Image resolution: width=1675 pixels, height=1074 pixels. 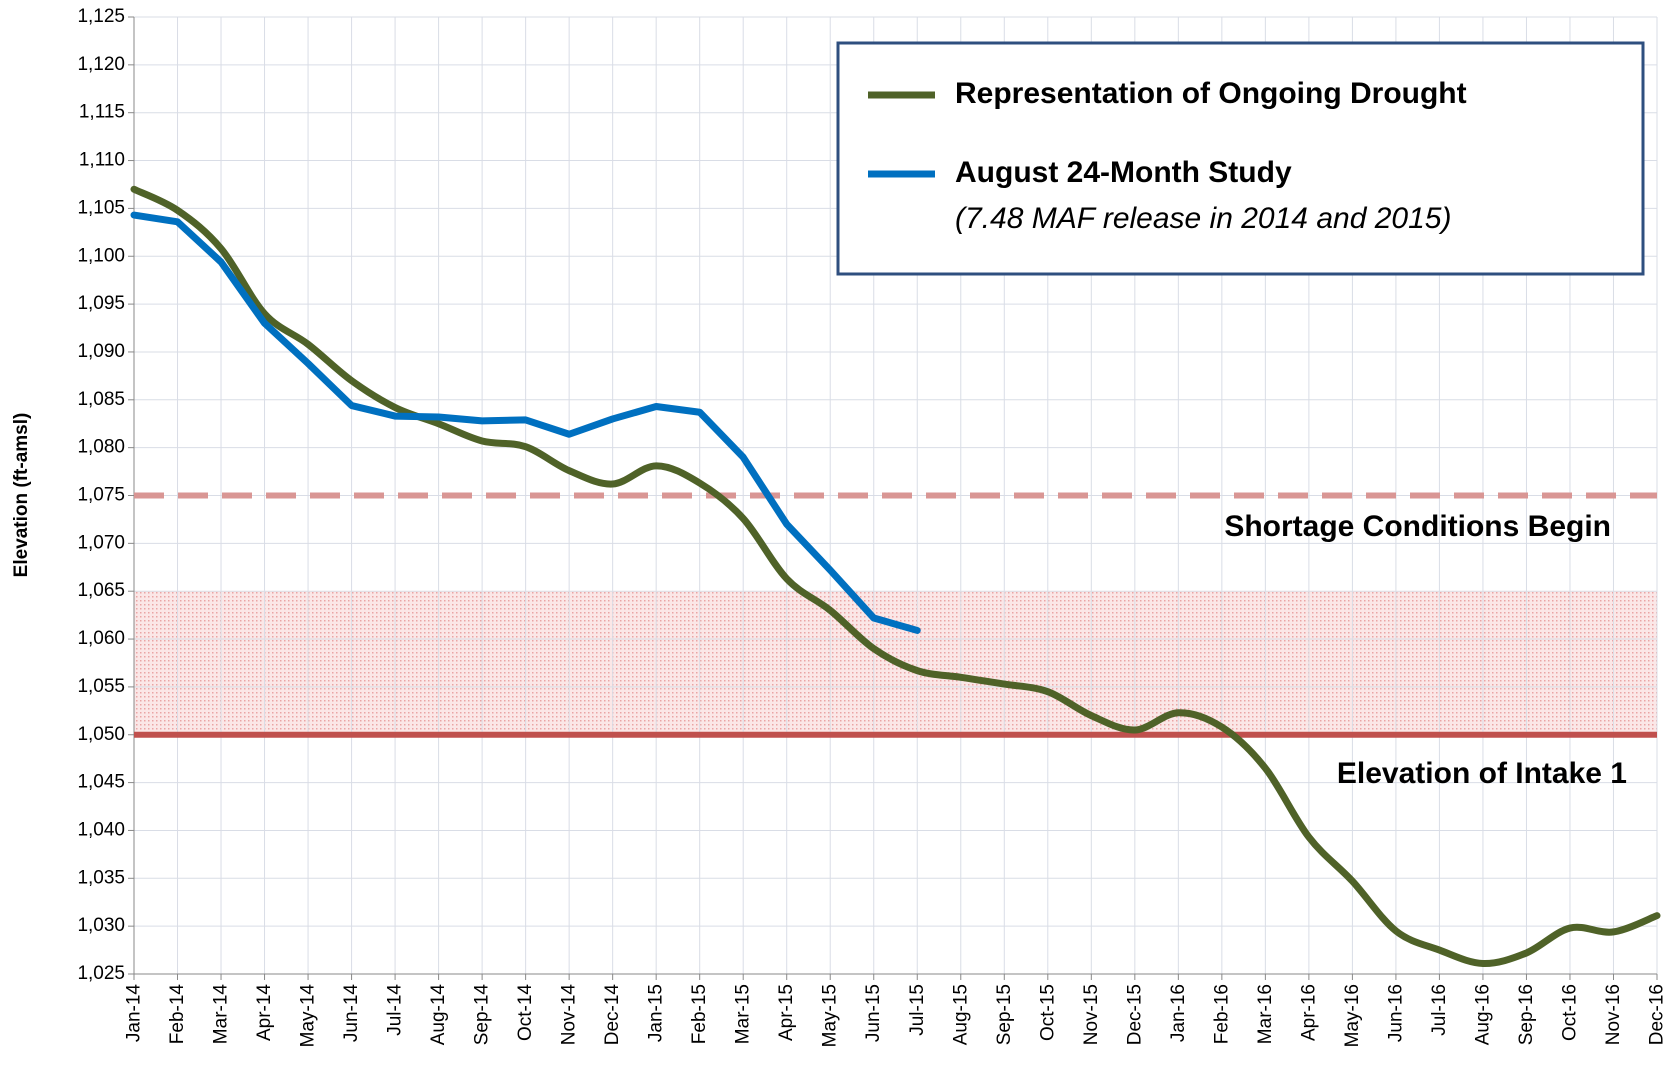 What do you see at coordinates (101, 303) in the screenshot?
I see `y-tick-label: 1,095` at bounding box center [101, 303].